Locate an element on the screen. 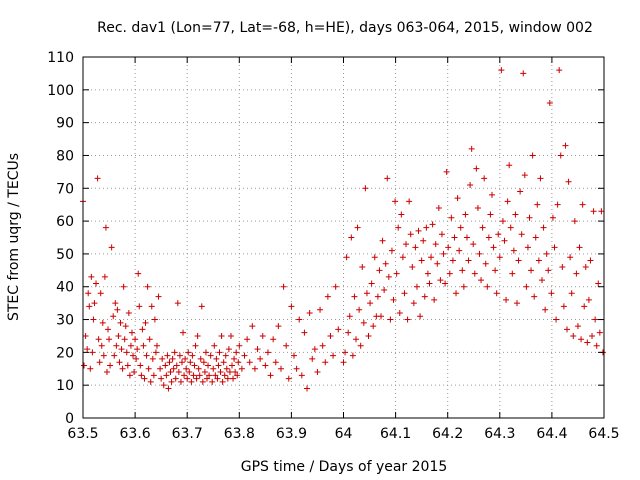 This screenshot has height=480, width=640. x-tick-label: 63.6 is located at coordinates (135, 434).